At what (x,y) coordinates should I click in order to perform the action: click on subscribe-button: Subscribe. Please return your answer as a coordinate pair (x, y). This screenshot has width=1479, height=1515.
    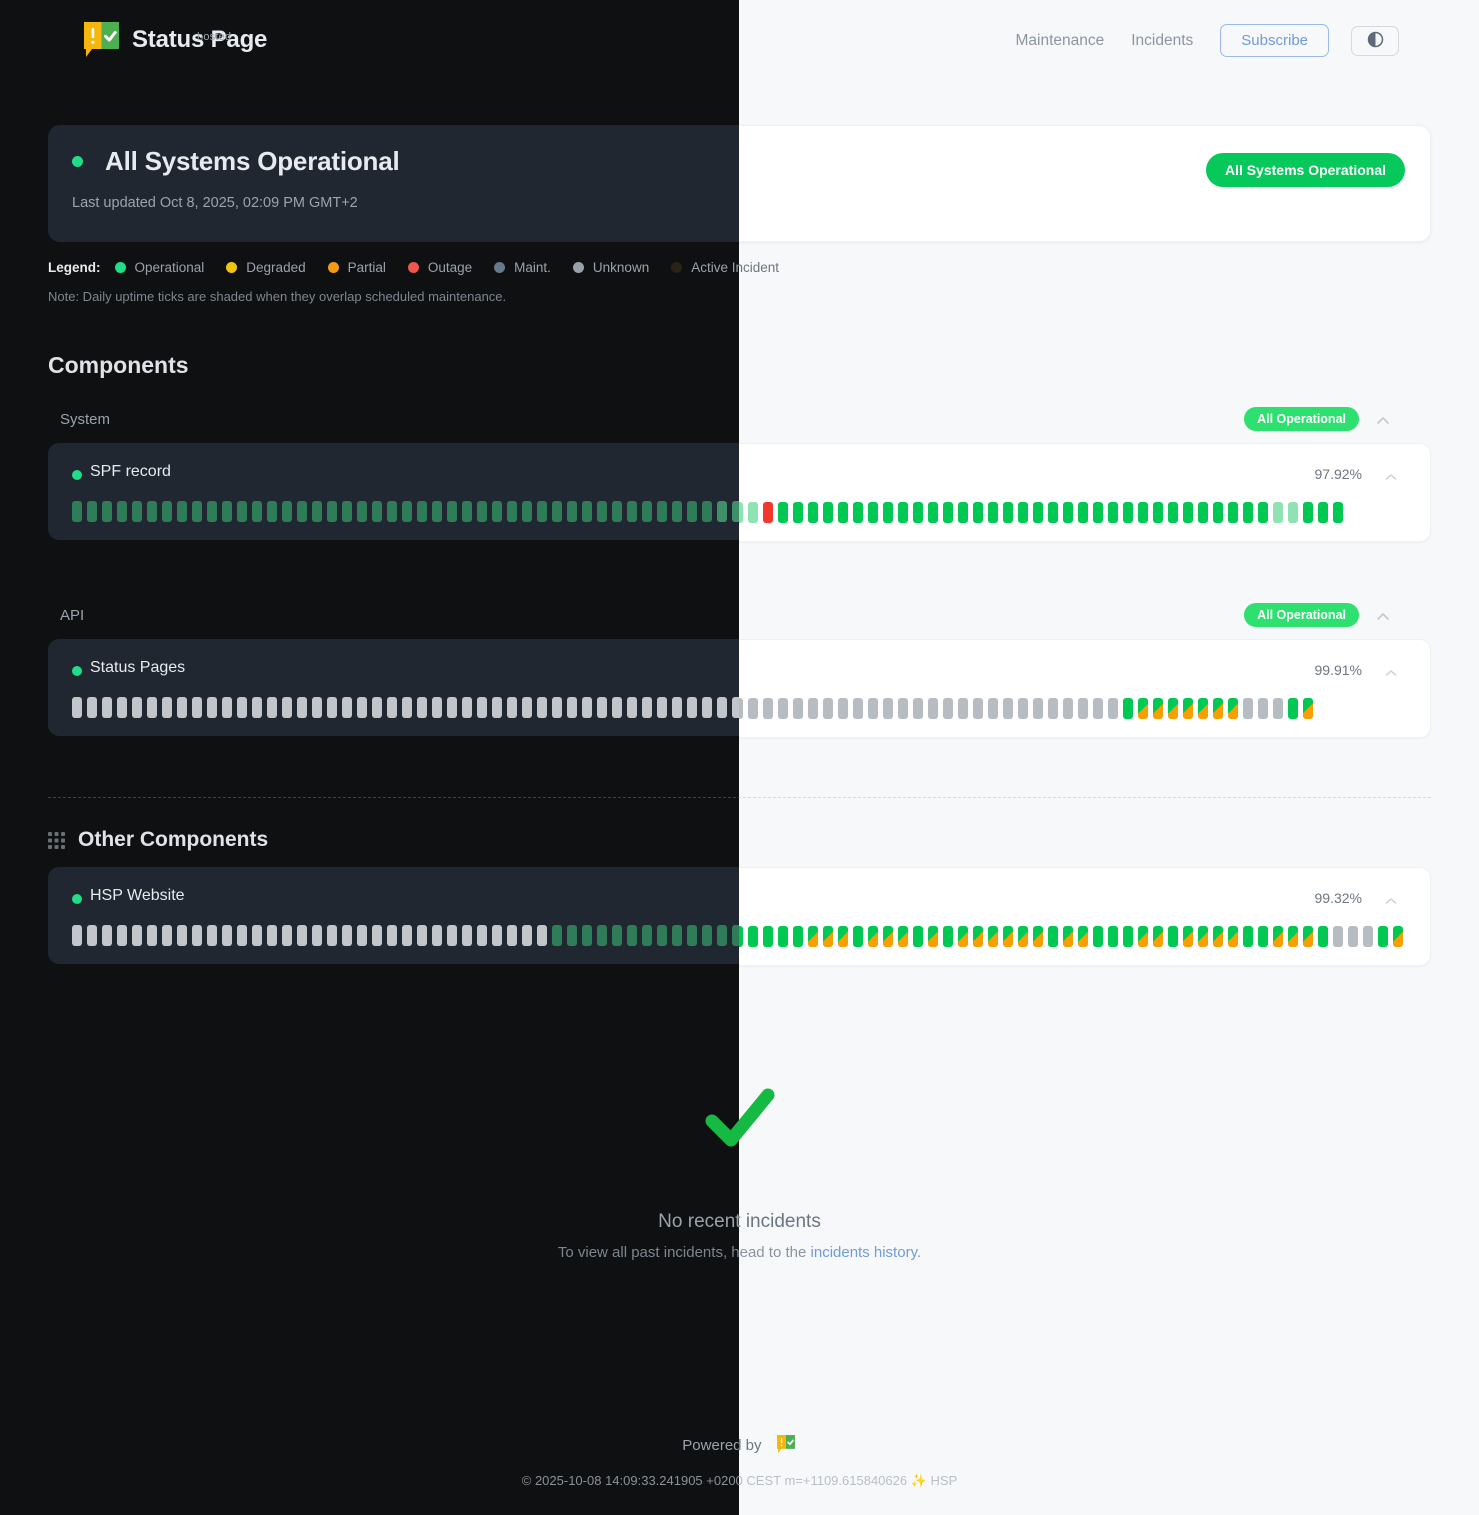
    Looking at the image, I should click on (1274, 40).